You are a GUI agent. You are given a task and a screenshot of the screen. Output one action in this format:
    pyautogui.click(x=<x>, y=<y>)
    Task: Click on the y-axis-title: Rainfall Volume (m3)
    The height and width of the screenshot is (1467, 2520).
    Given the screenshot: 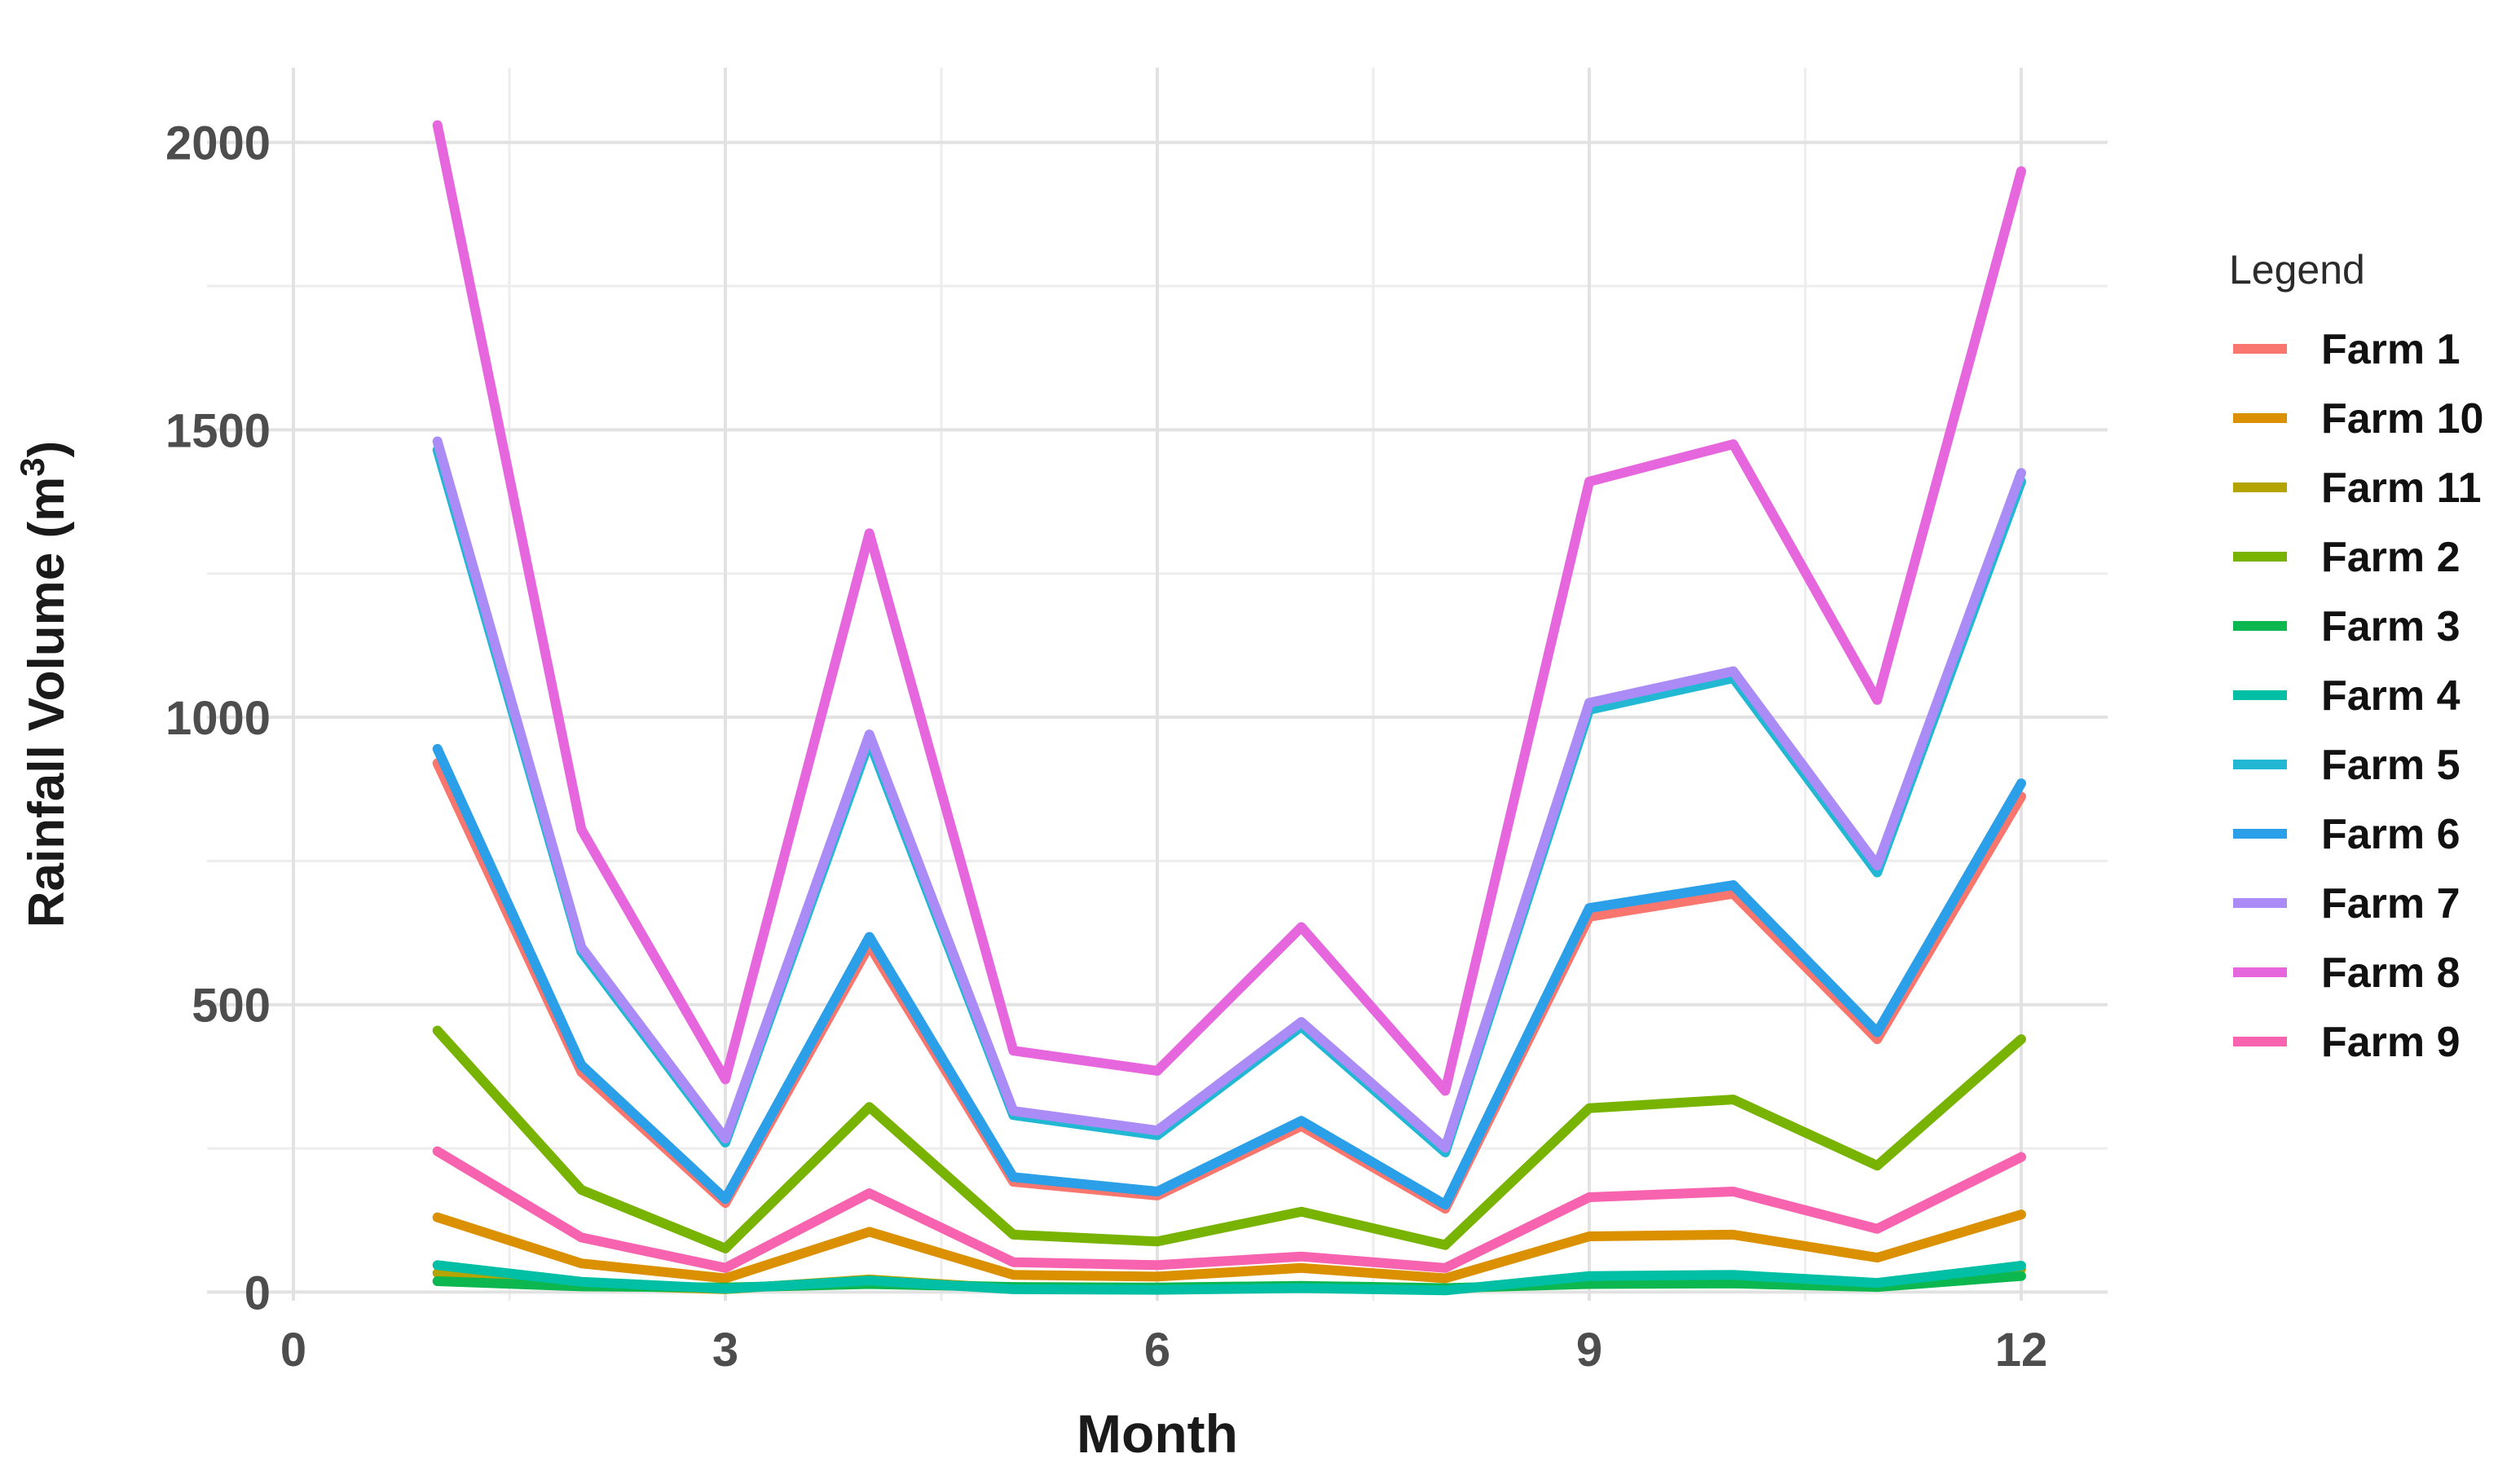 What is the action you would take?
    pyautogui.click(x=44, y=684)
    